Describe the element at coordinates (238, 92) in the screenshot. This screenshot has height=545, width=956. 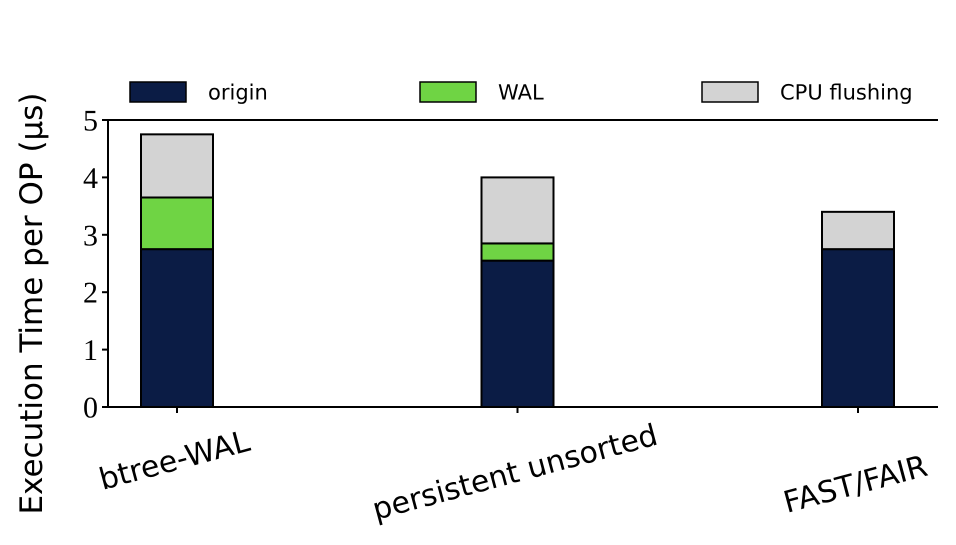
I see `legend-label: origin` at that location.